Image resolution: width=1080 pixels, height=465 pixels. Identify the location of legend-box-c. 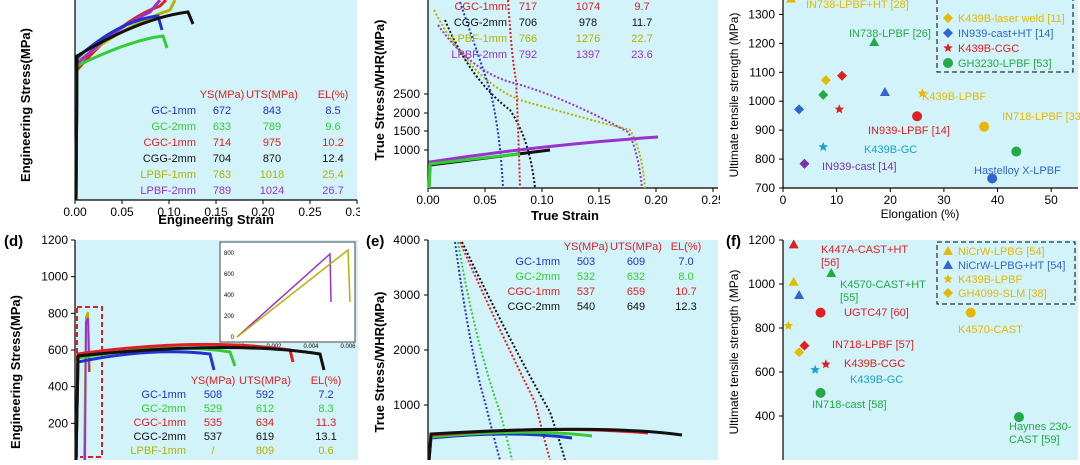
(1005, 36).